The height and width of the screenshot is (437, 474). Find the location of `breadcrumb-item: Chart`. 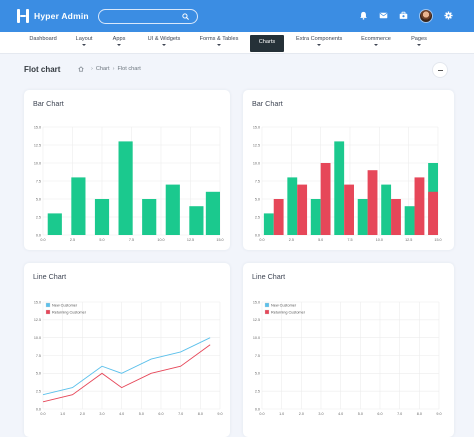

breadcrumb-item: Chart is located at coordinates (102, 69).